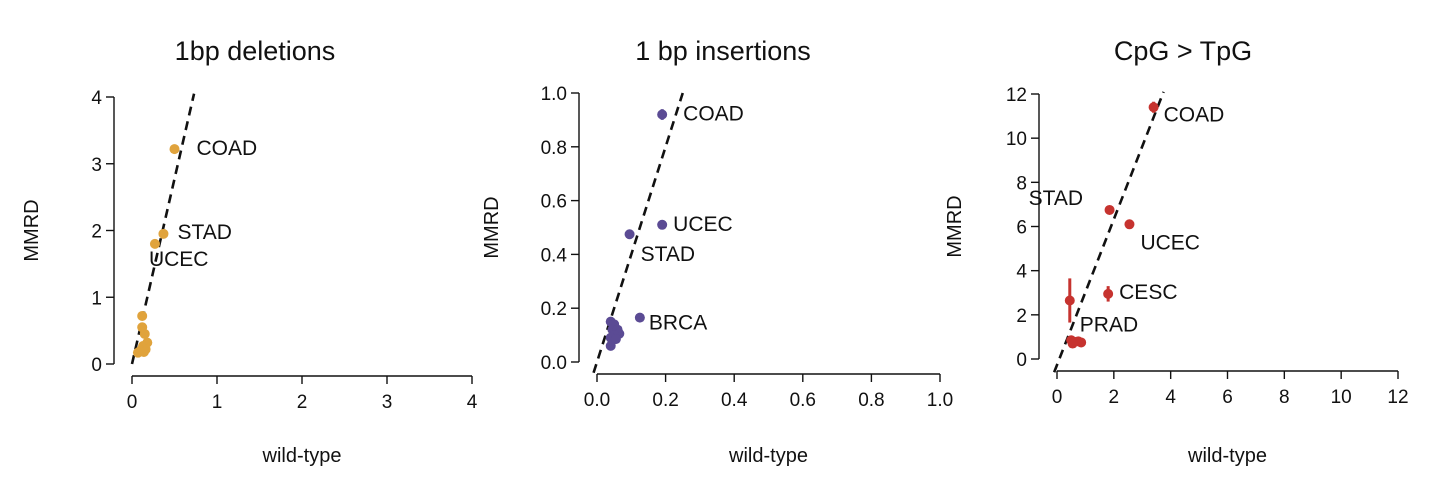 The image size is (1442, 493). I want to click on y-tick-label: 12, so click(1016, 95).